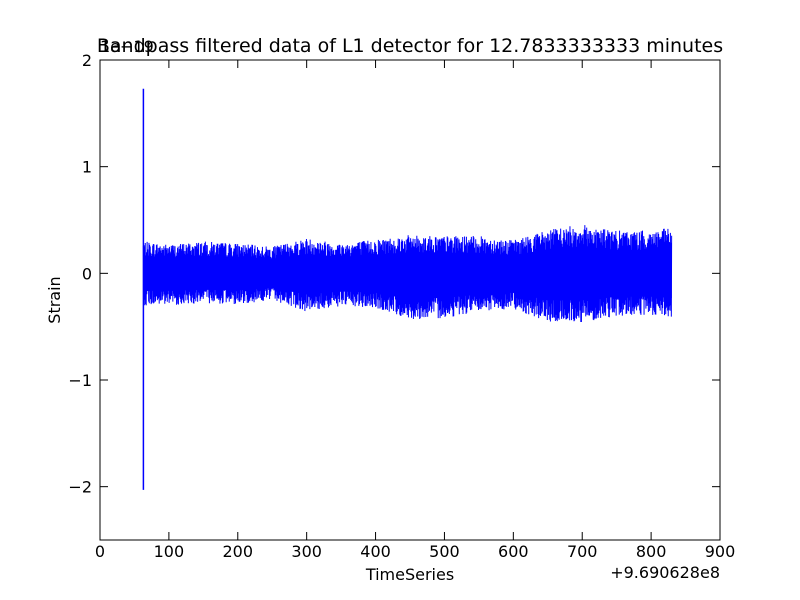 The height and width of the screenshot is (600, 800). What do you see at coordinates (720, 551) in the screenshot?
I see `x-tick-label: 900` at bounding box center [720, 551].